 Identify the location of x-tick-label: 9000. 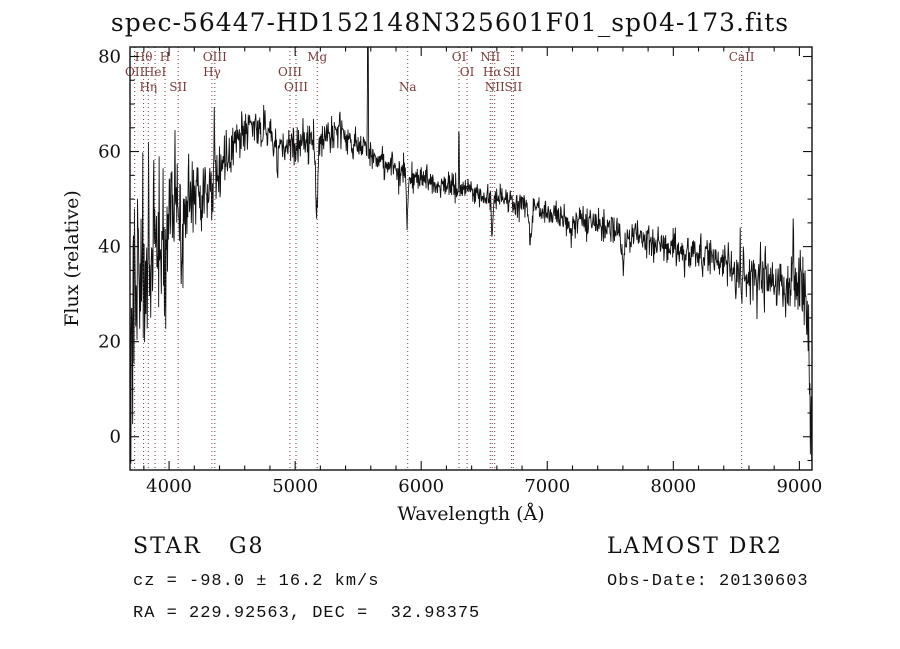
(799, 486).